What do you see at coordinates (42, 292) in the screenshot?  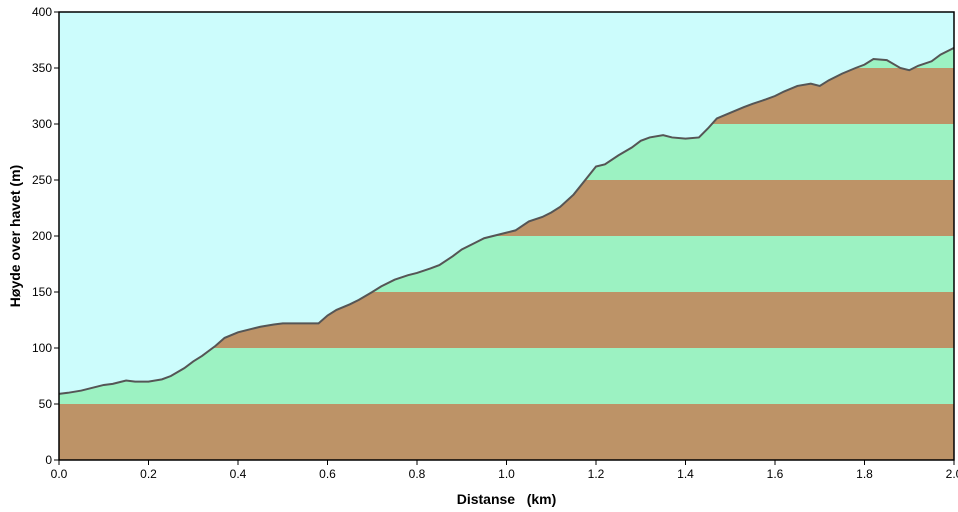 I see `y-tick-label: 150` at bounding box center [42, 292].